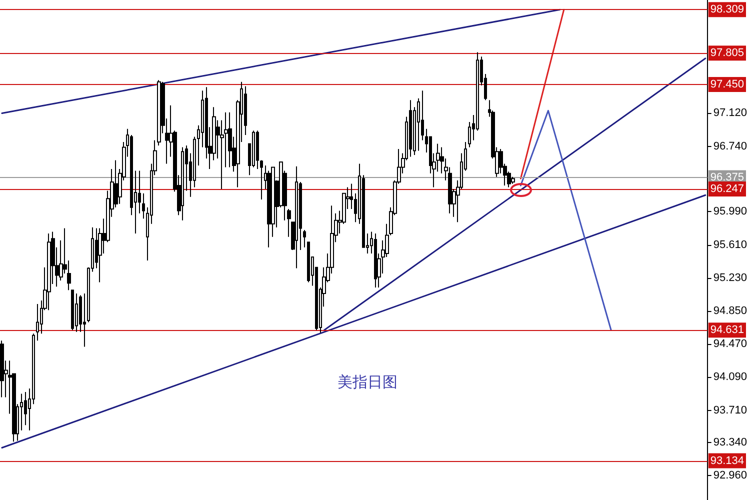 This screenshot has width=750, height=500. I want to click on ref-line-label: 97.450, so click(727, 84).